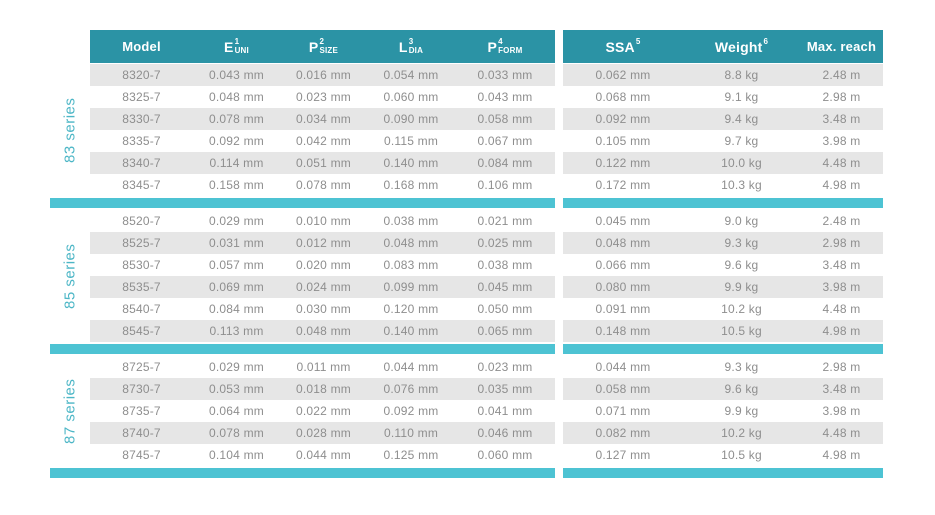  I want to click on series-label: 85 series, so click(70, 276).